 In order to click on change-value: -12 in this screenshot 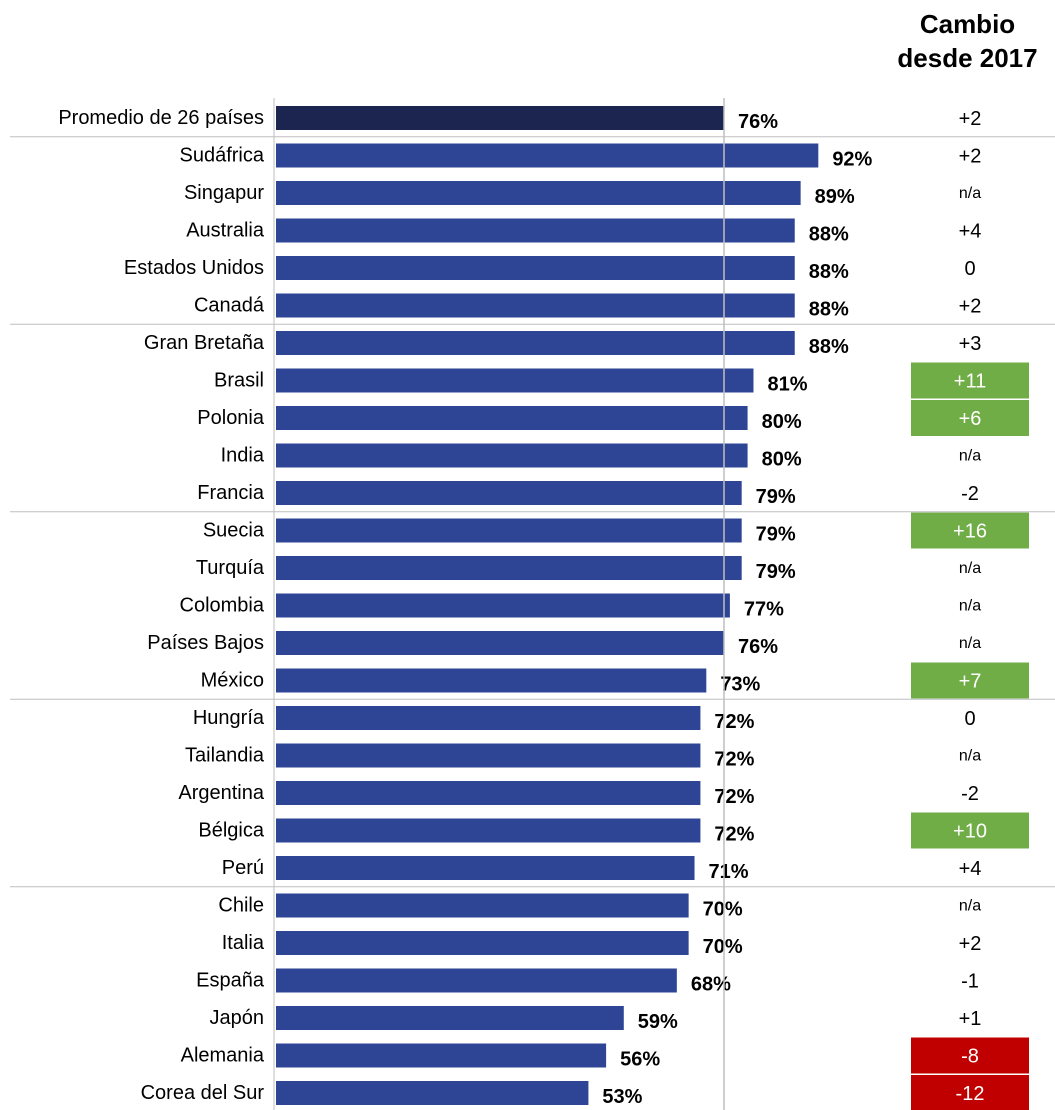, I will do `click(970, 1094)`.